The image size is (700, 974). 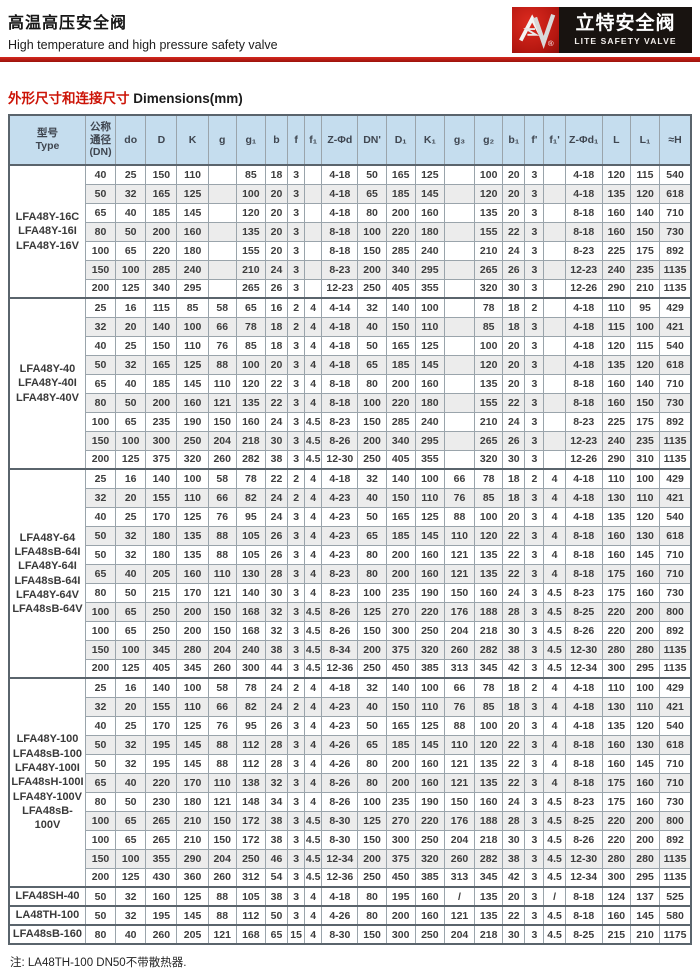 What do you see at coordinates (222, 440) in the screenshot?
I see `cell: 204` at bounding box center [222, 440].